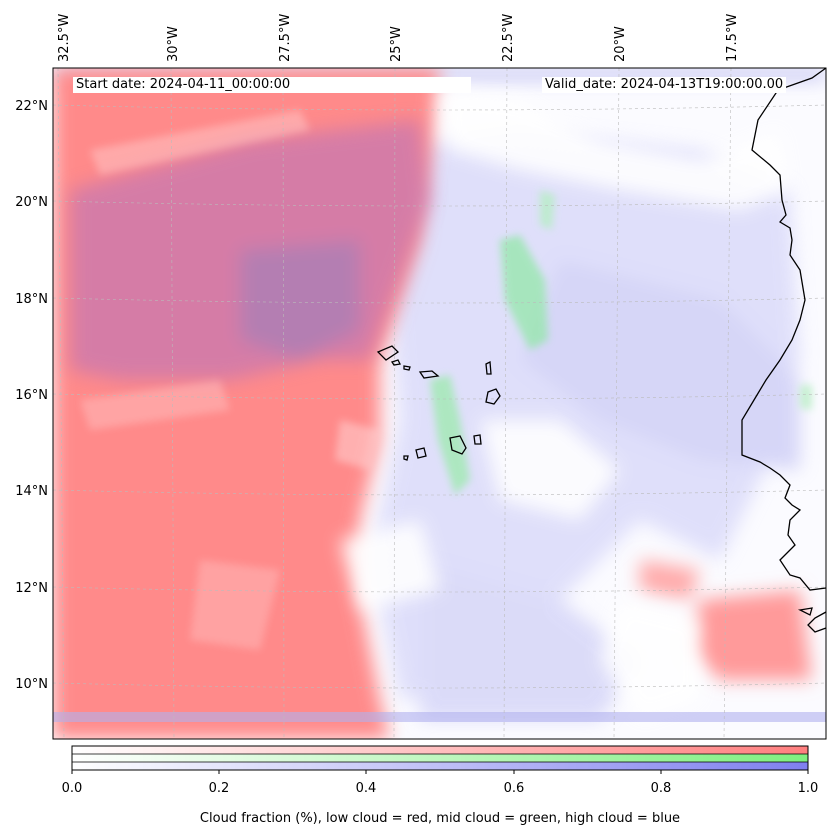 Image resolution: width=837 pixels, height=836 pixels. What do you see at coordinates (64, 38) in the screenshot?
I see `lon-label: 32.5°W` at bounding box center [64, 38].